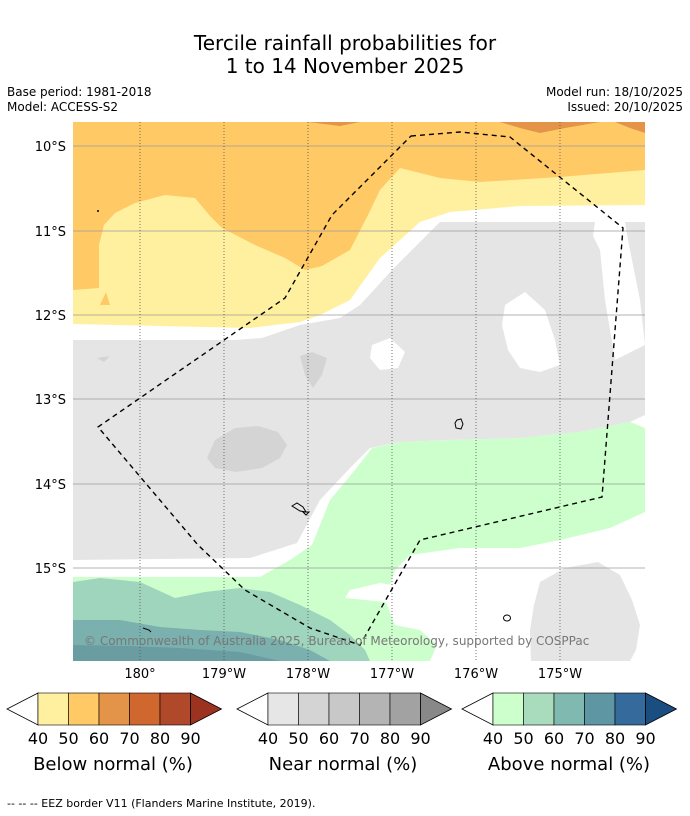 The height and width of the screenshot is (816, 690). What do you see at coordinates (329, 738) in the screenshot?
I see `near-tick-60: 60` at bounding box center [329, 738].